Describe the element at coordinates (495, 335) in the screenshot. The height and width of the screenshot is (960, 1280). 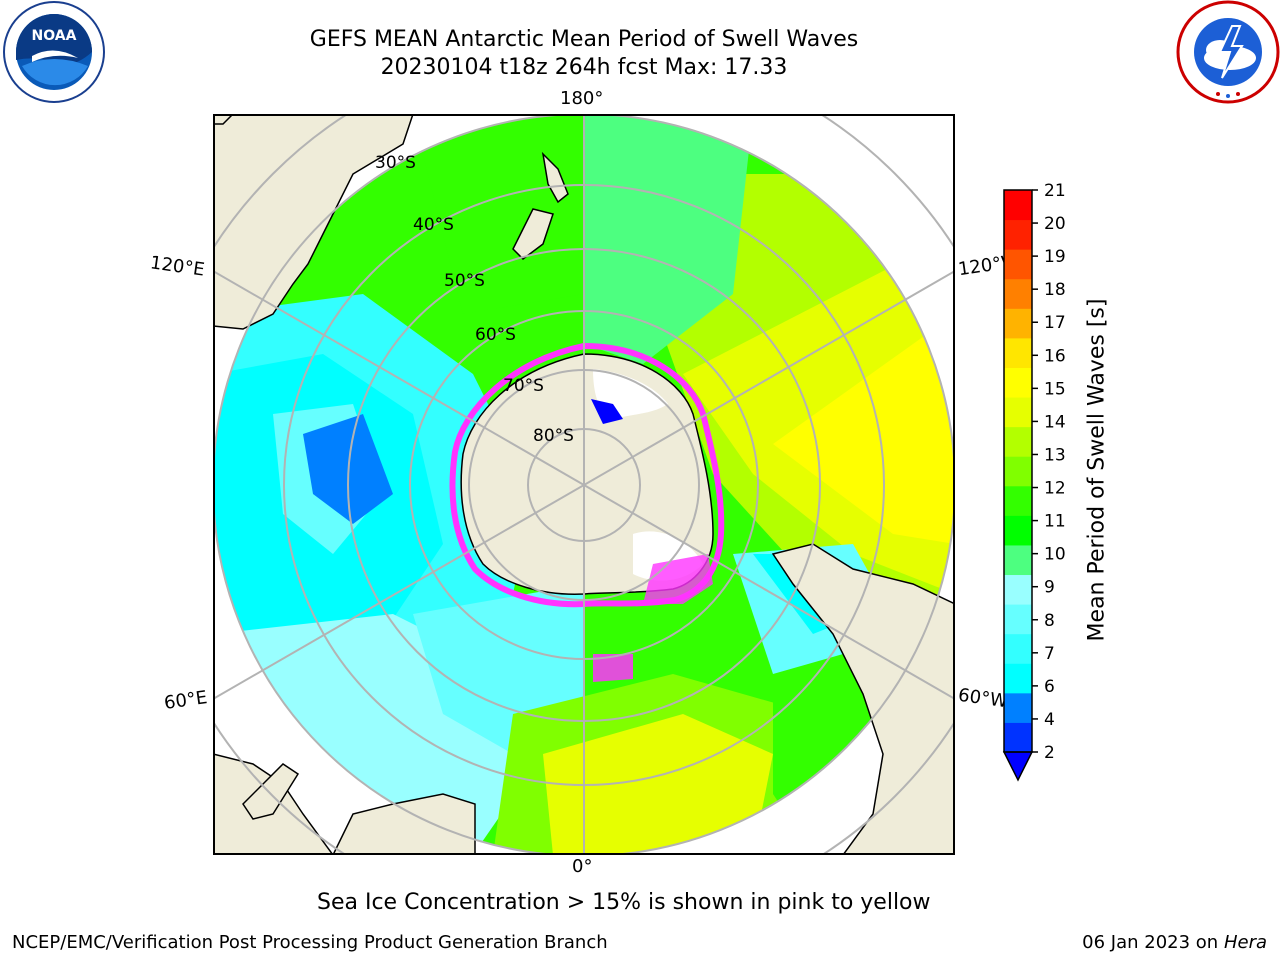
I see `lat-label-60s: 60°S` at that location.